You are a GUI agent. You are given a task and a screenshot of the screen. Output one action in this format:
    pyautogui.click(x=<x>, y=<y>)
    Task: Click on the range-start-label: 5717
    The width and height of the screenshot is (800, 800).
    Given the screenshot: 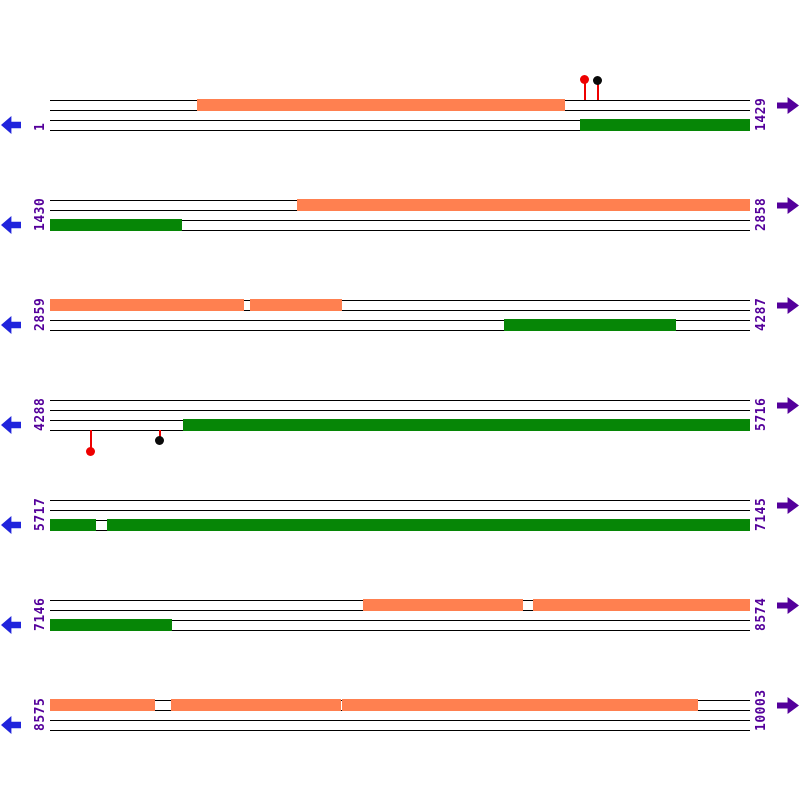 What is the action you would take?
    pyautogui.click(x=40, y=514)
    